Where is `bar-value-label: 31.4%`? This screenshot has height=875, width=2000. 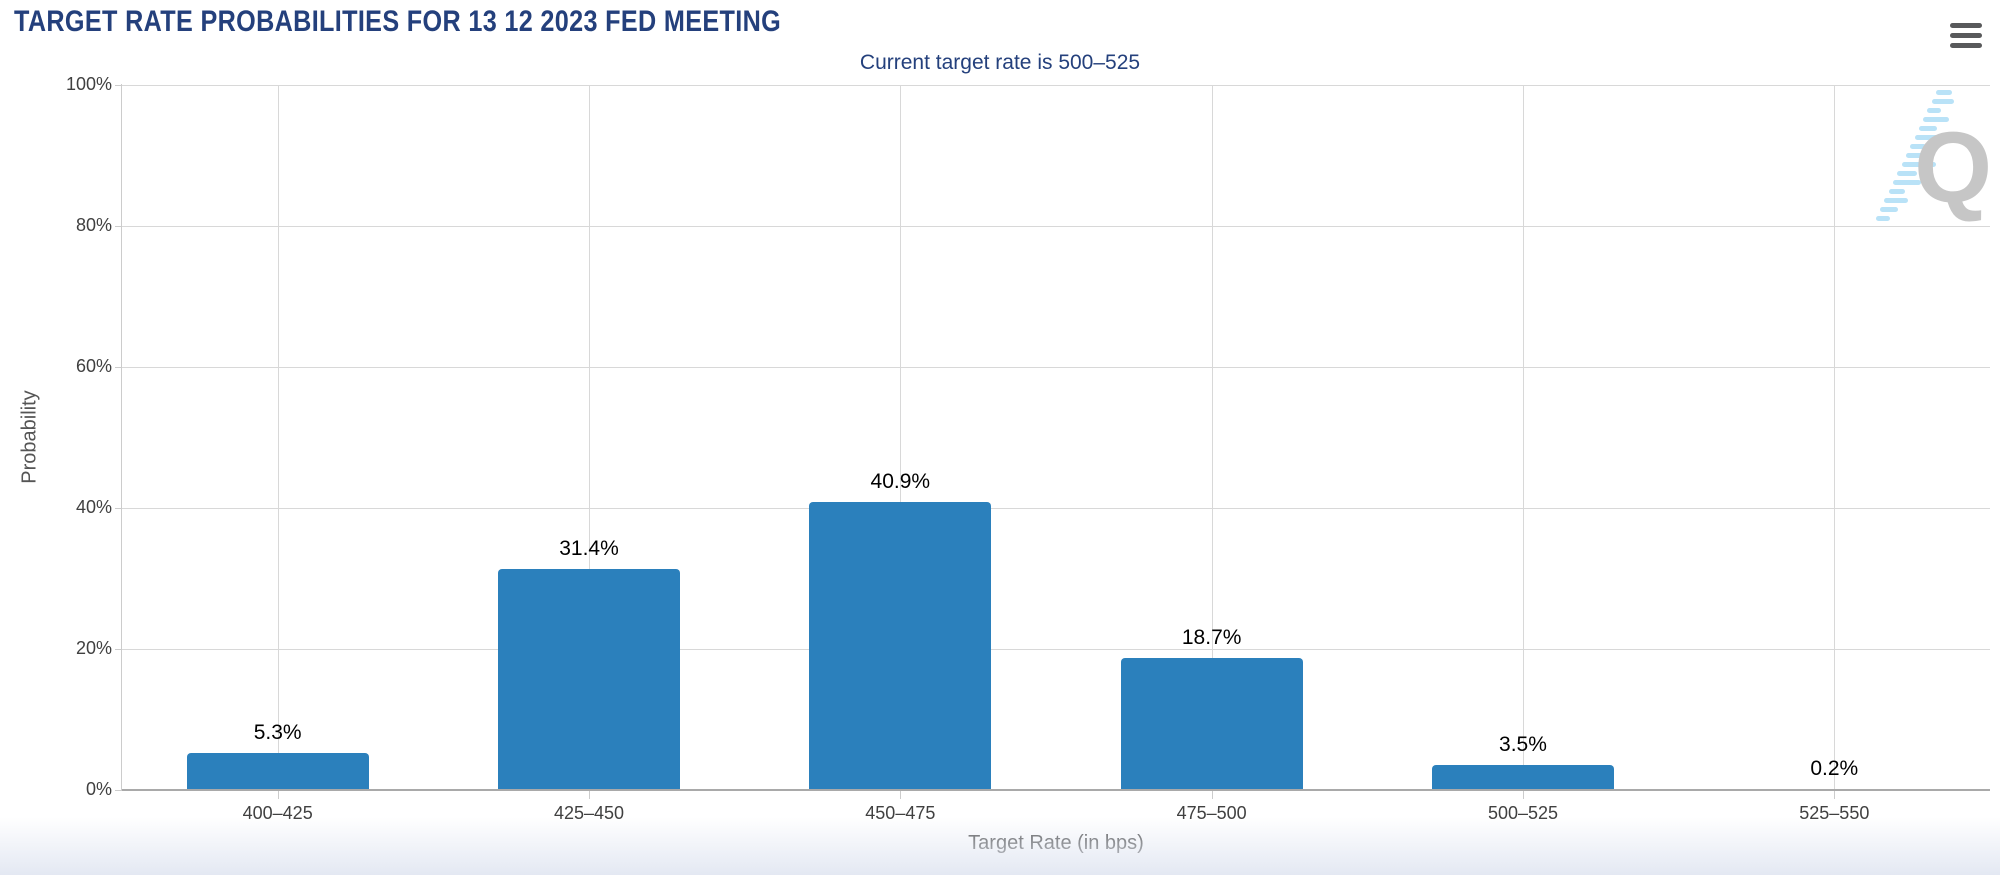
bar-value-label: 31.4% is located at coordinates (589, 548).